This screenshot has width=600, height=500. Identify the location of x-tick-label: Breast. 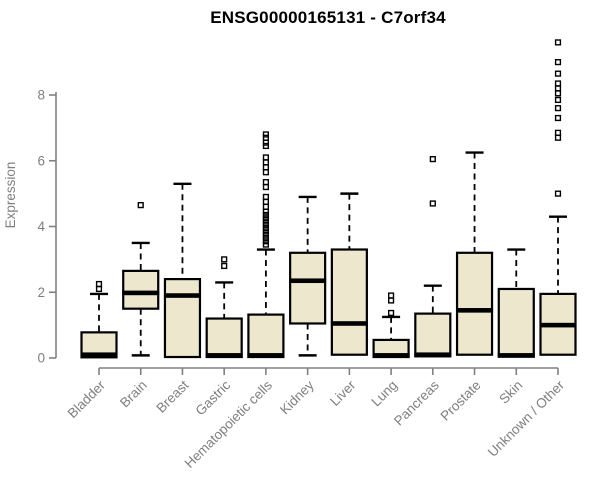
(172, 396).